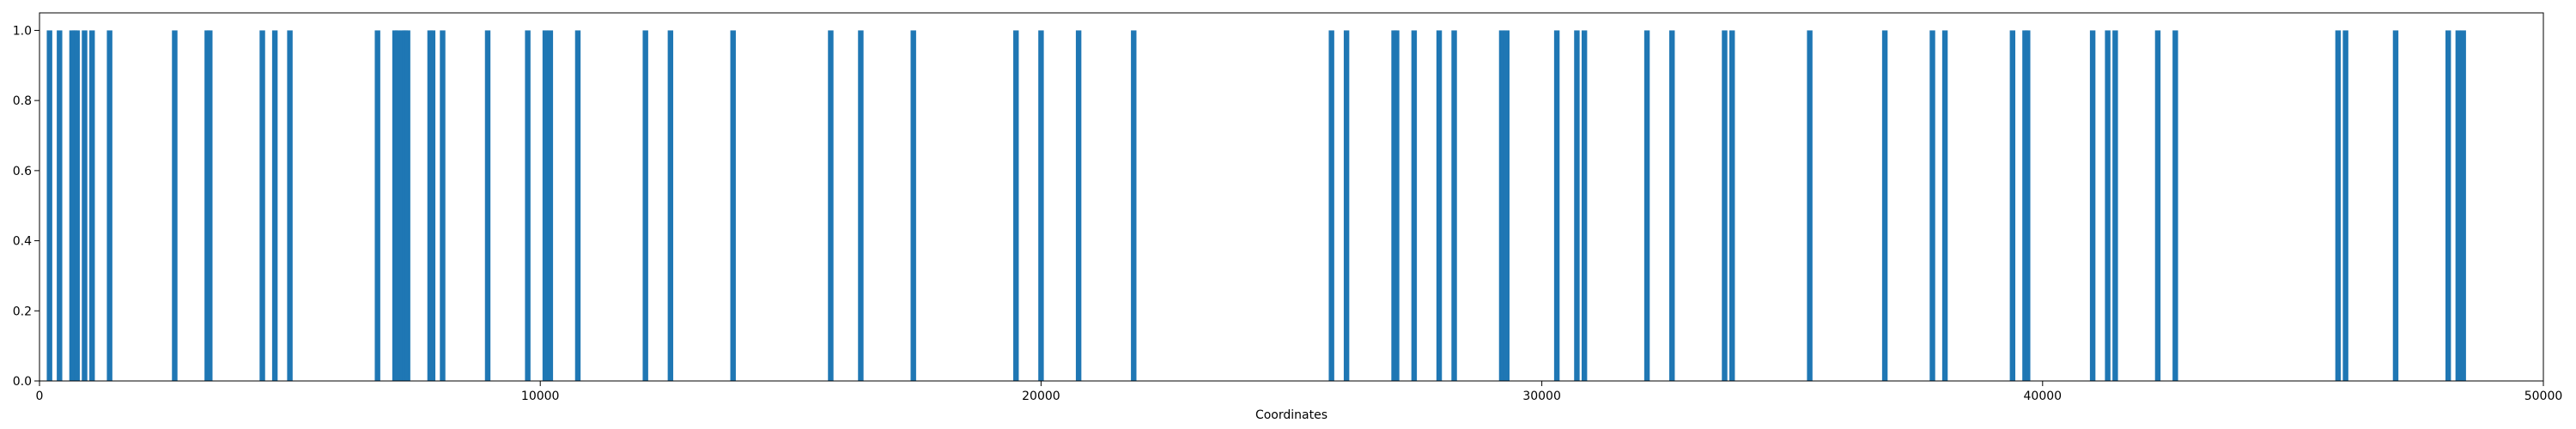 The image size is (2576, 429). What do you see at coordinates (1542, 396) in the screenshot?
I see `x-tick-label: 30000` at bounding box center [1542, 396].